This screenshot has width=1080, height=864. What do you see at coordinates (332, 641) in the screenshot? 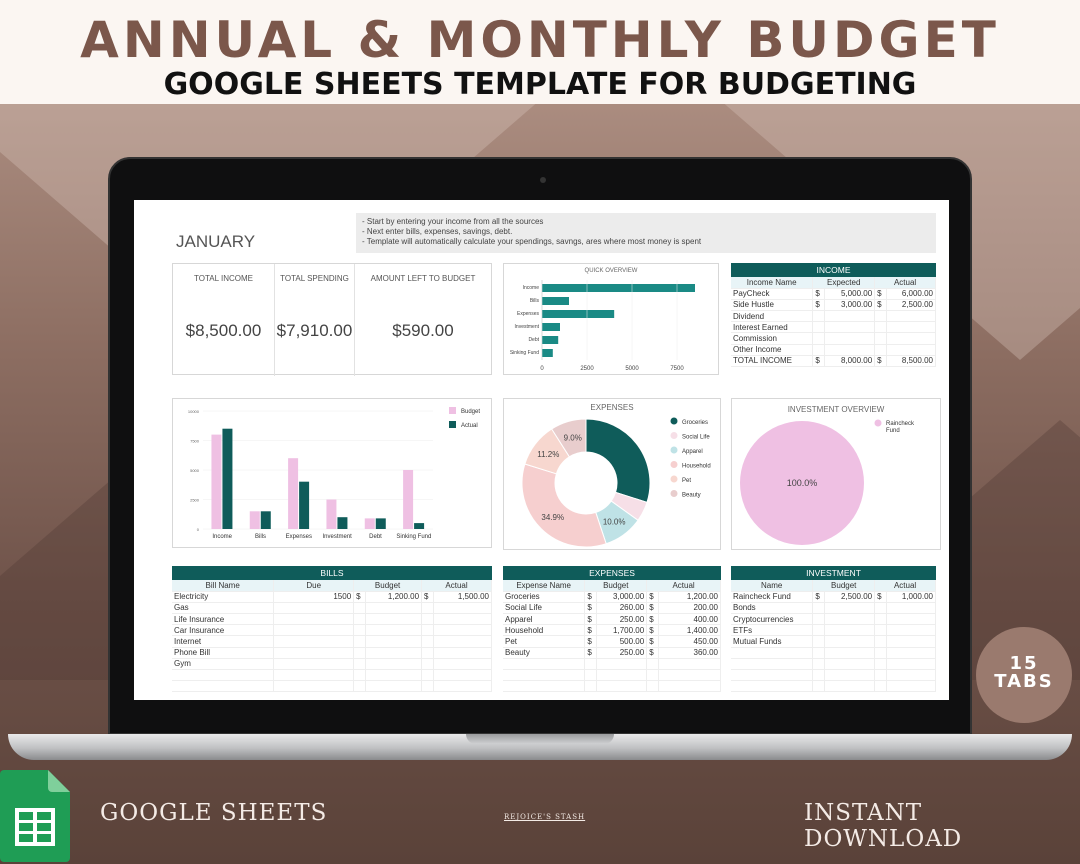
I see `table-row: Internet` at bounding box center [332, 641].